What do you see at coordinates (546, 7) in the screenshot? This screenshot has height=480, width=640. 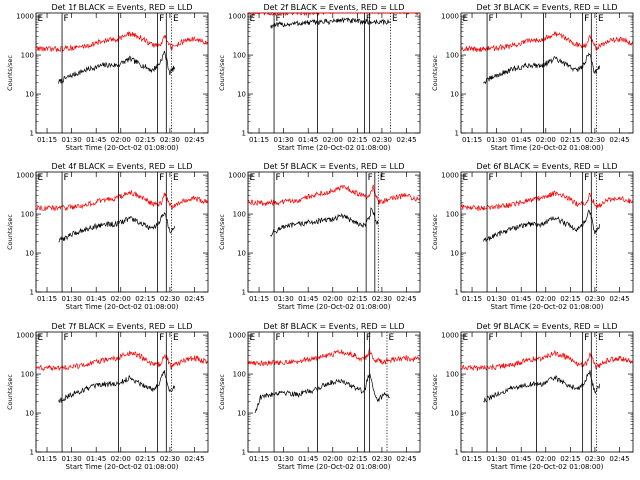 I see `chart-title: Det 3f BLACK = Events, RED = LLD` at bounding box center [546, 7].